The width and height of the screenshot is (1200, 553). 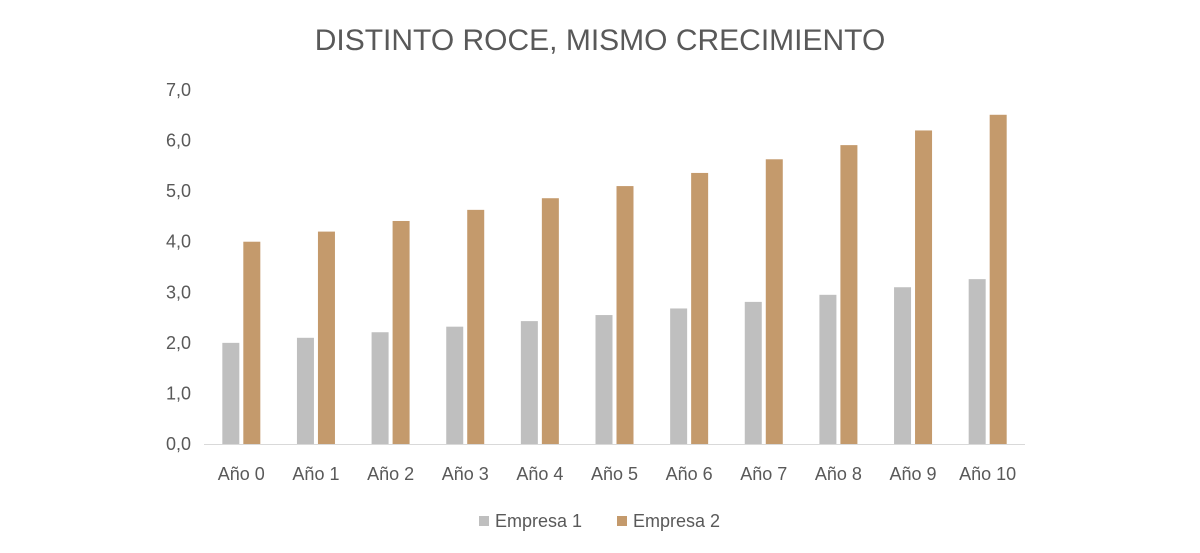 I want to click on x-tick-label: Año 9, so click(x=913, y=474).